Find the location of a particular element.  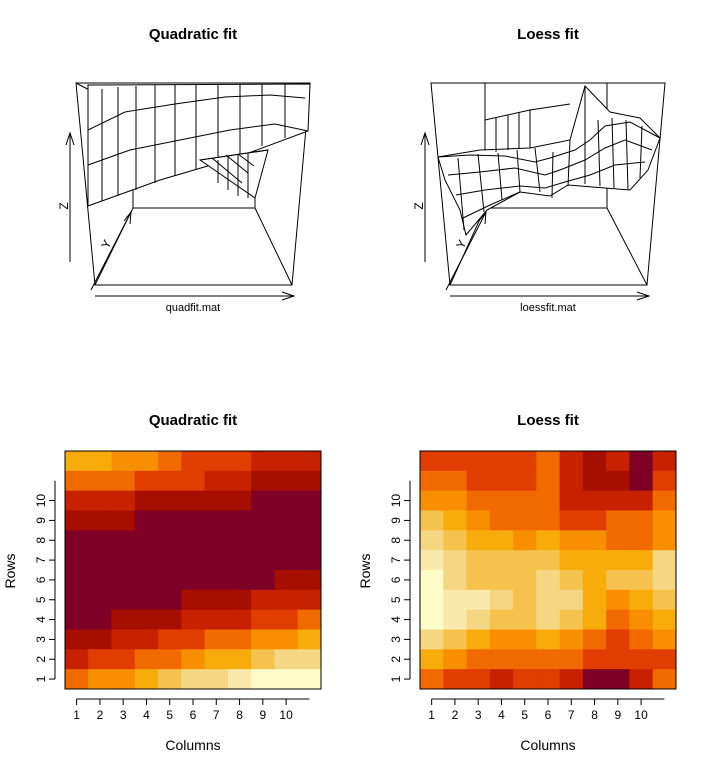

x-tick-label: 8 is located at coordinates (594, 715).